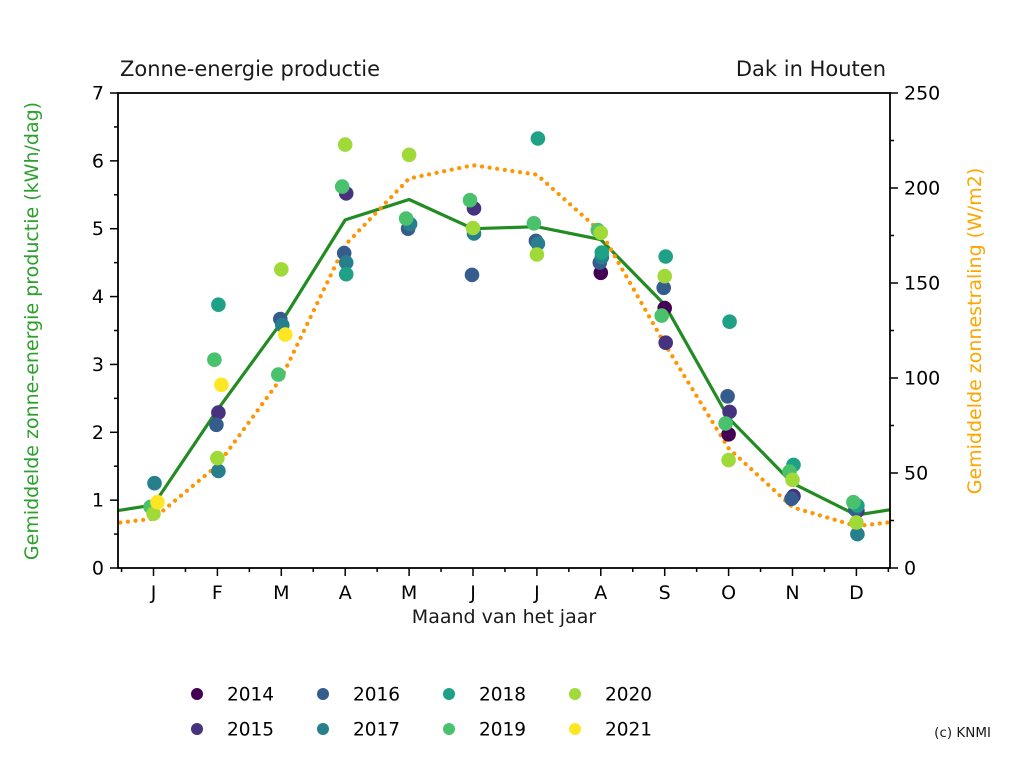  What do you see at coordinates (449, 694) in the screenshot?
I see `legend-marker-2018` at bounding box center [449, 694].